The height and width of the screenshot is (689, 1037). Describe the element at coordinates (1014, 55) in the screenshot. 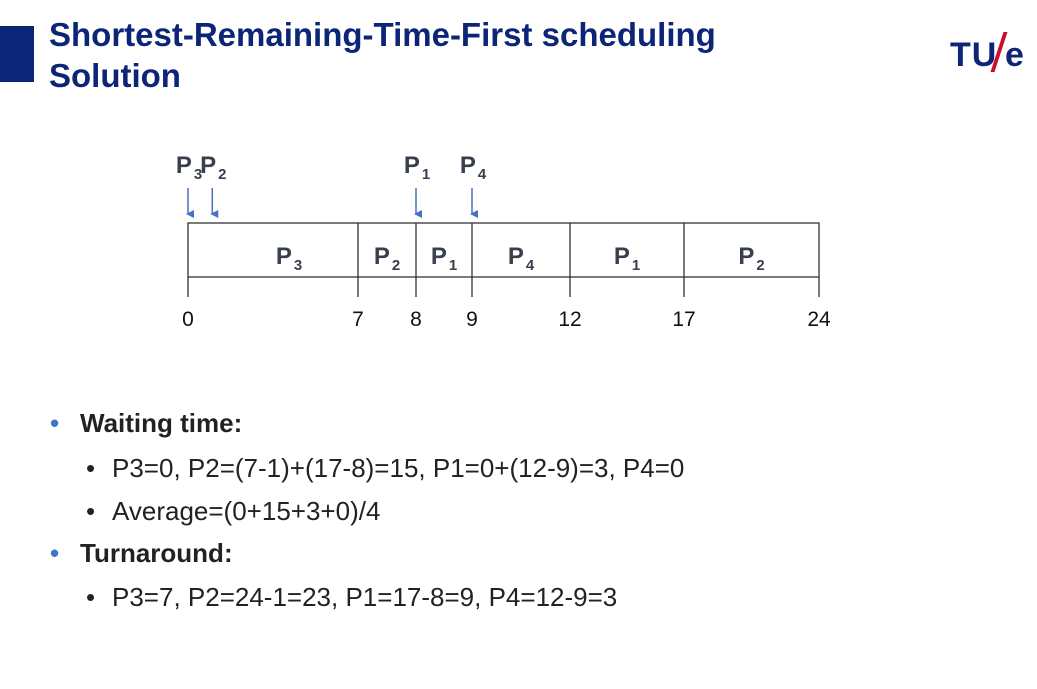

I see `logo-suffix: e` at that location.